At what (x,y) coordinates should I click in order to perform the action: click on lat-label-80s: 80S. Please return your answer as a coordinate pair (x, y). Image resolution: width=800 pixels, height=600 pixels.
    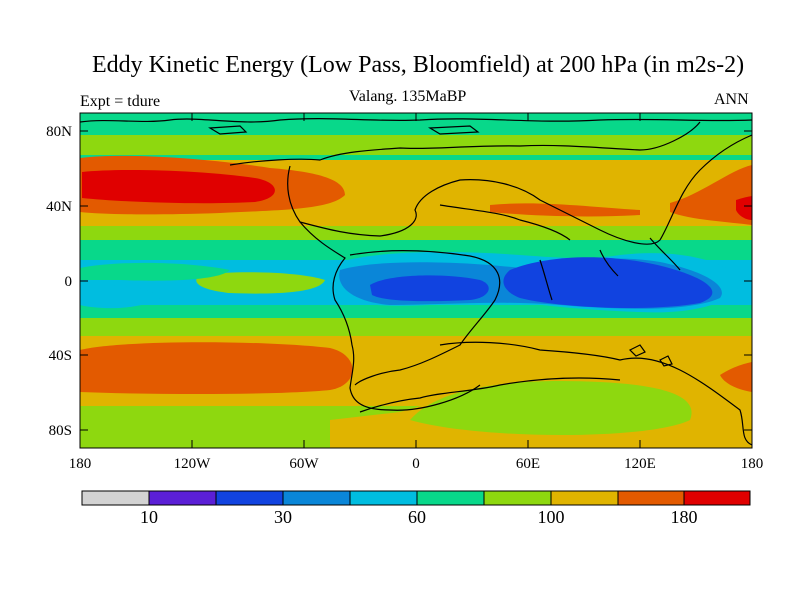
    Looking at the image, I should click on (60, 431).